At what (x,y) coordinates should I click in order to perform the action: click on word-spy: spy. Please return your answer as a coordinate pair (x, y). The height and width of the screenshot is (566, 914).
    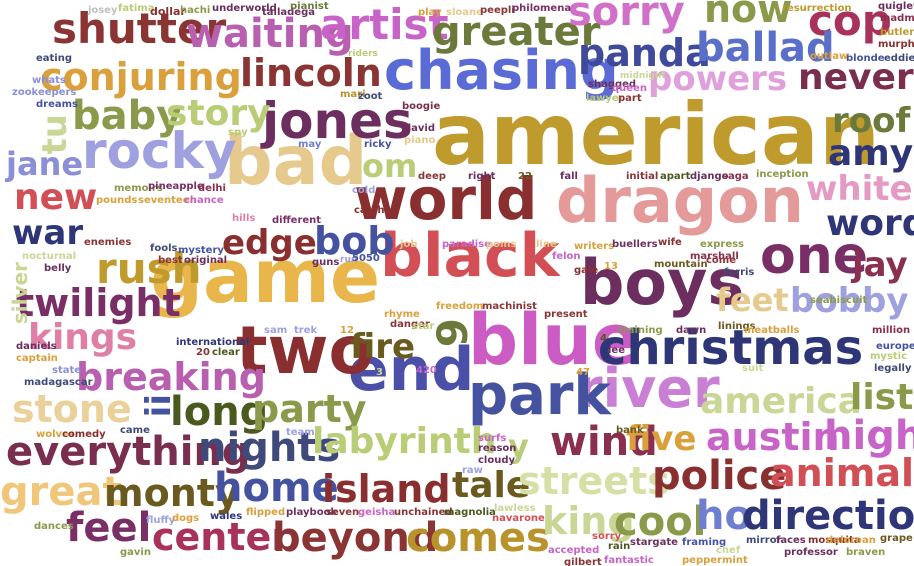
    Looking at the image, I should click on (238, 132).